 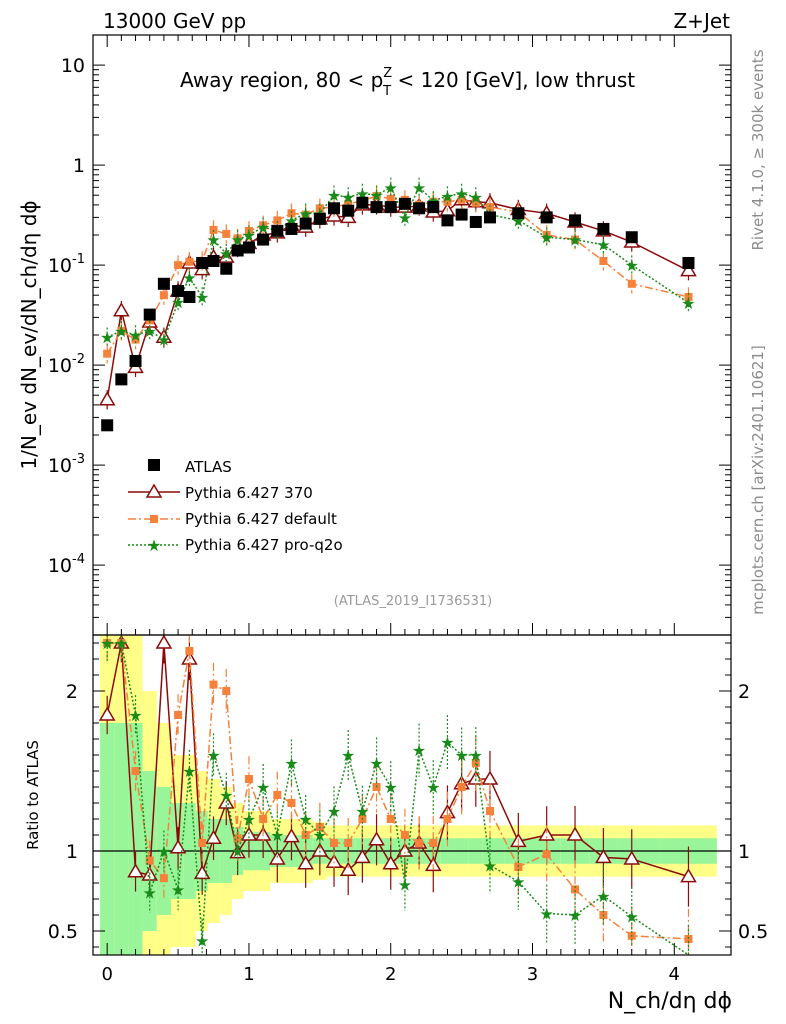 What do you see at coordinates (744, 692) in the screenshot?
I see `ratio-tick-label-right: 2` at bounding box center [744, 692].